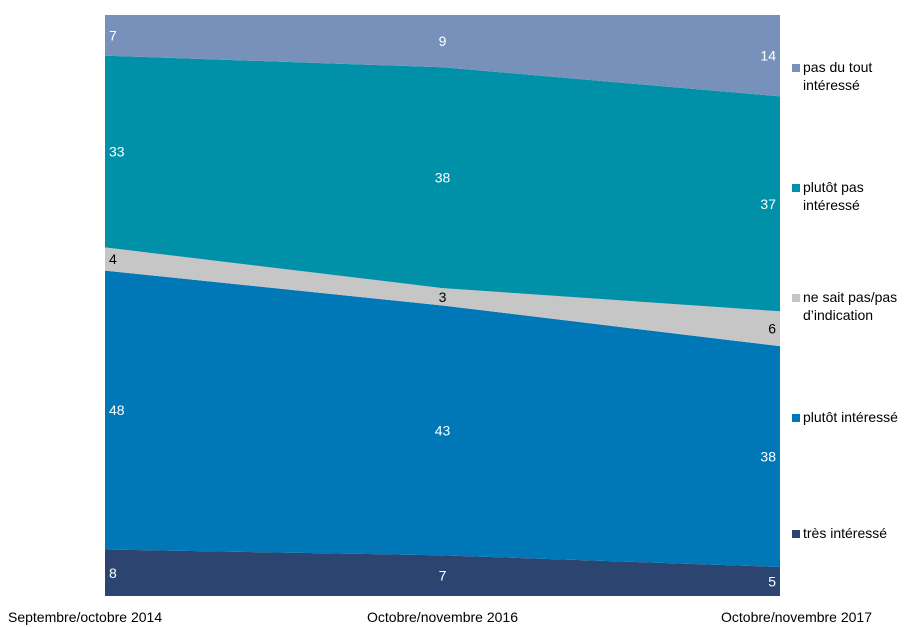 This screenshot has width=919, height=627. I want to click on data-label: 43, so click(443, 430).